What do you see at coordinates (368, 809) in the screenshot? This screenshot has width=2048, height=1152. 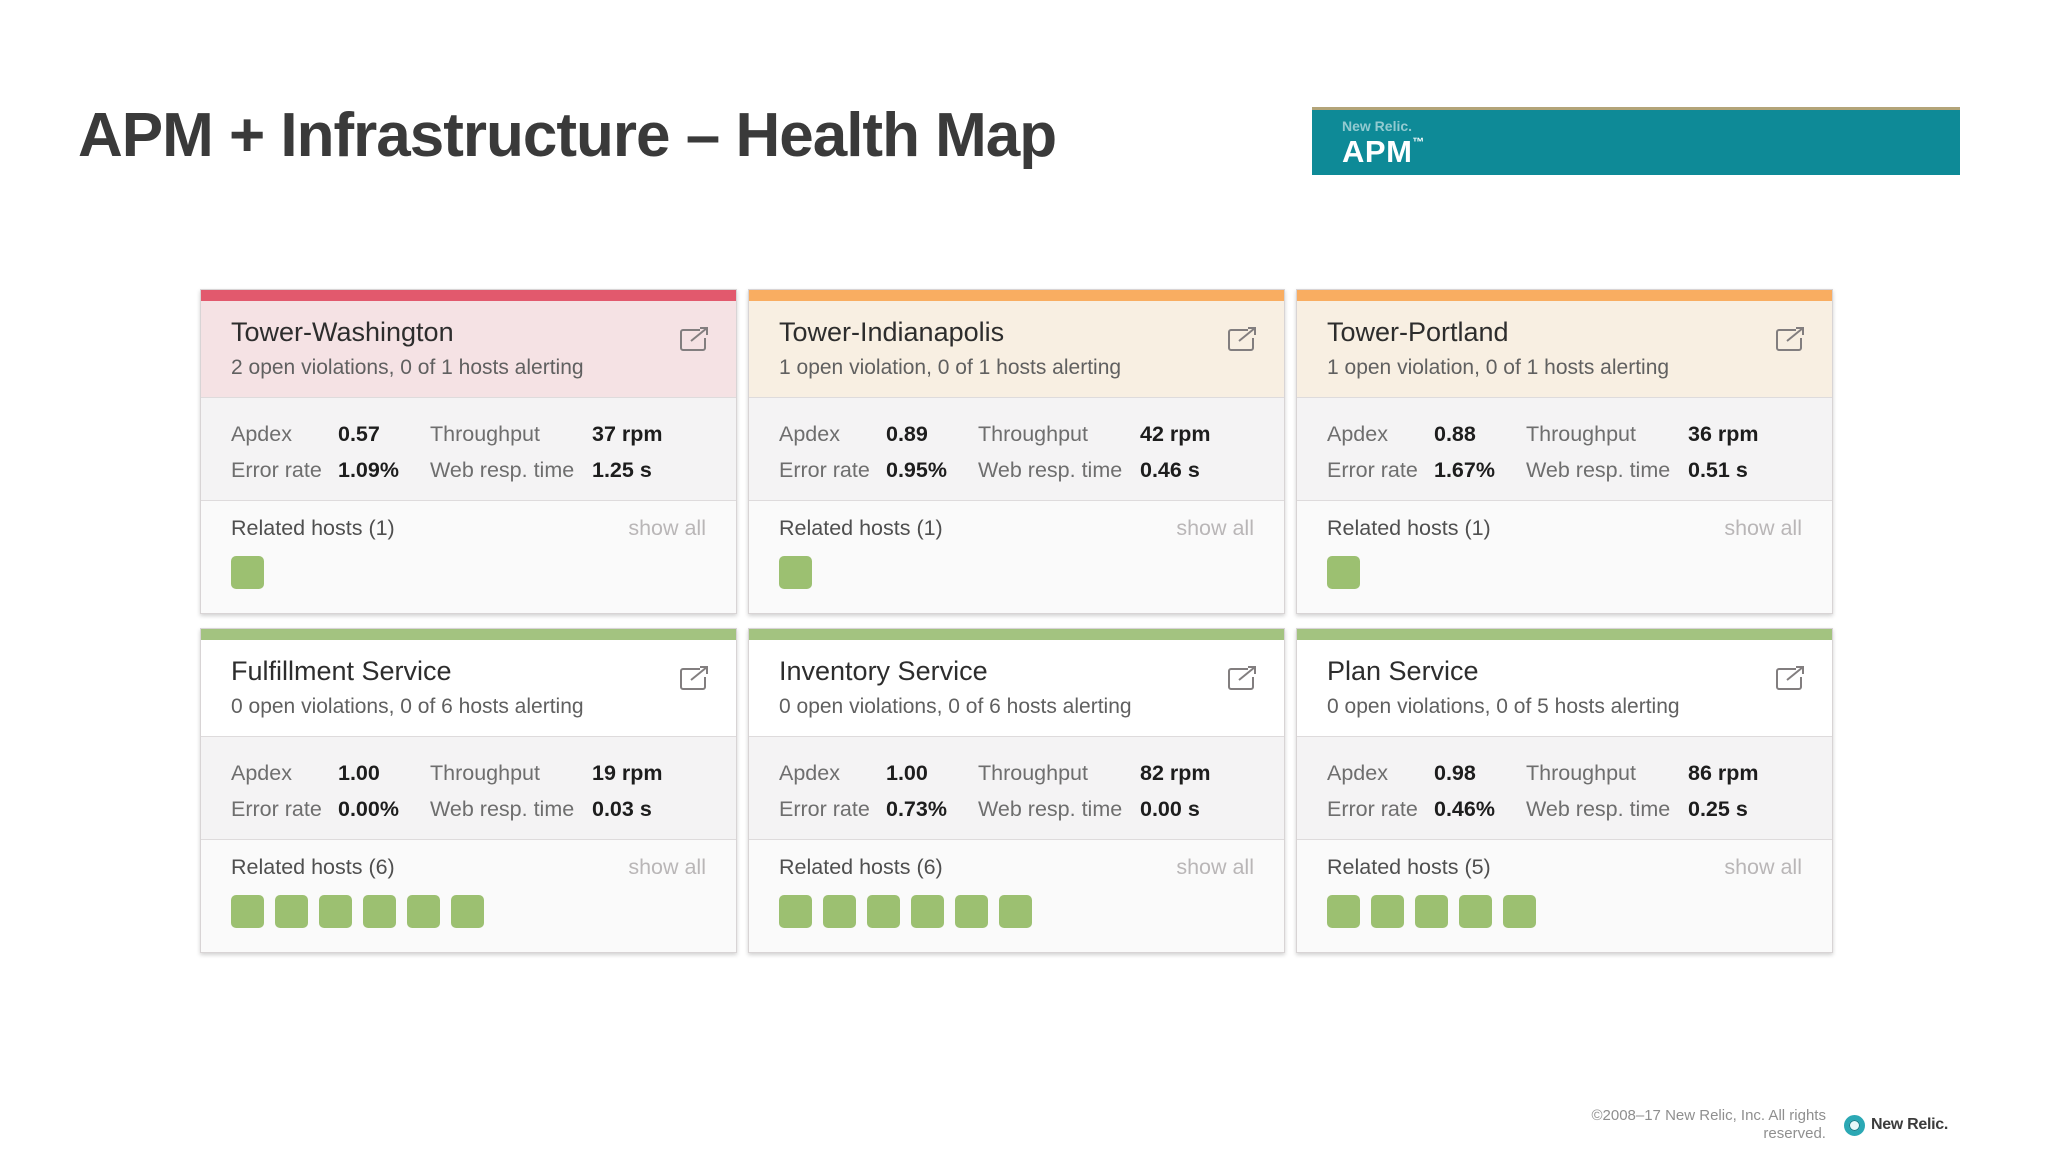 I see `metric-value: 0.00%` at bounding box center [368, 809].